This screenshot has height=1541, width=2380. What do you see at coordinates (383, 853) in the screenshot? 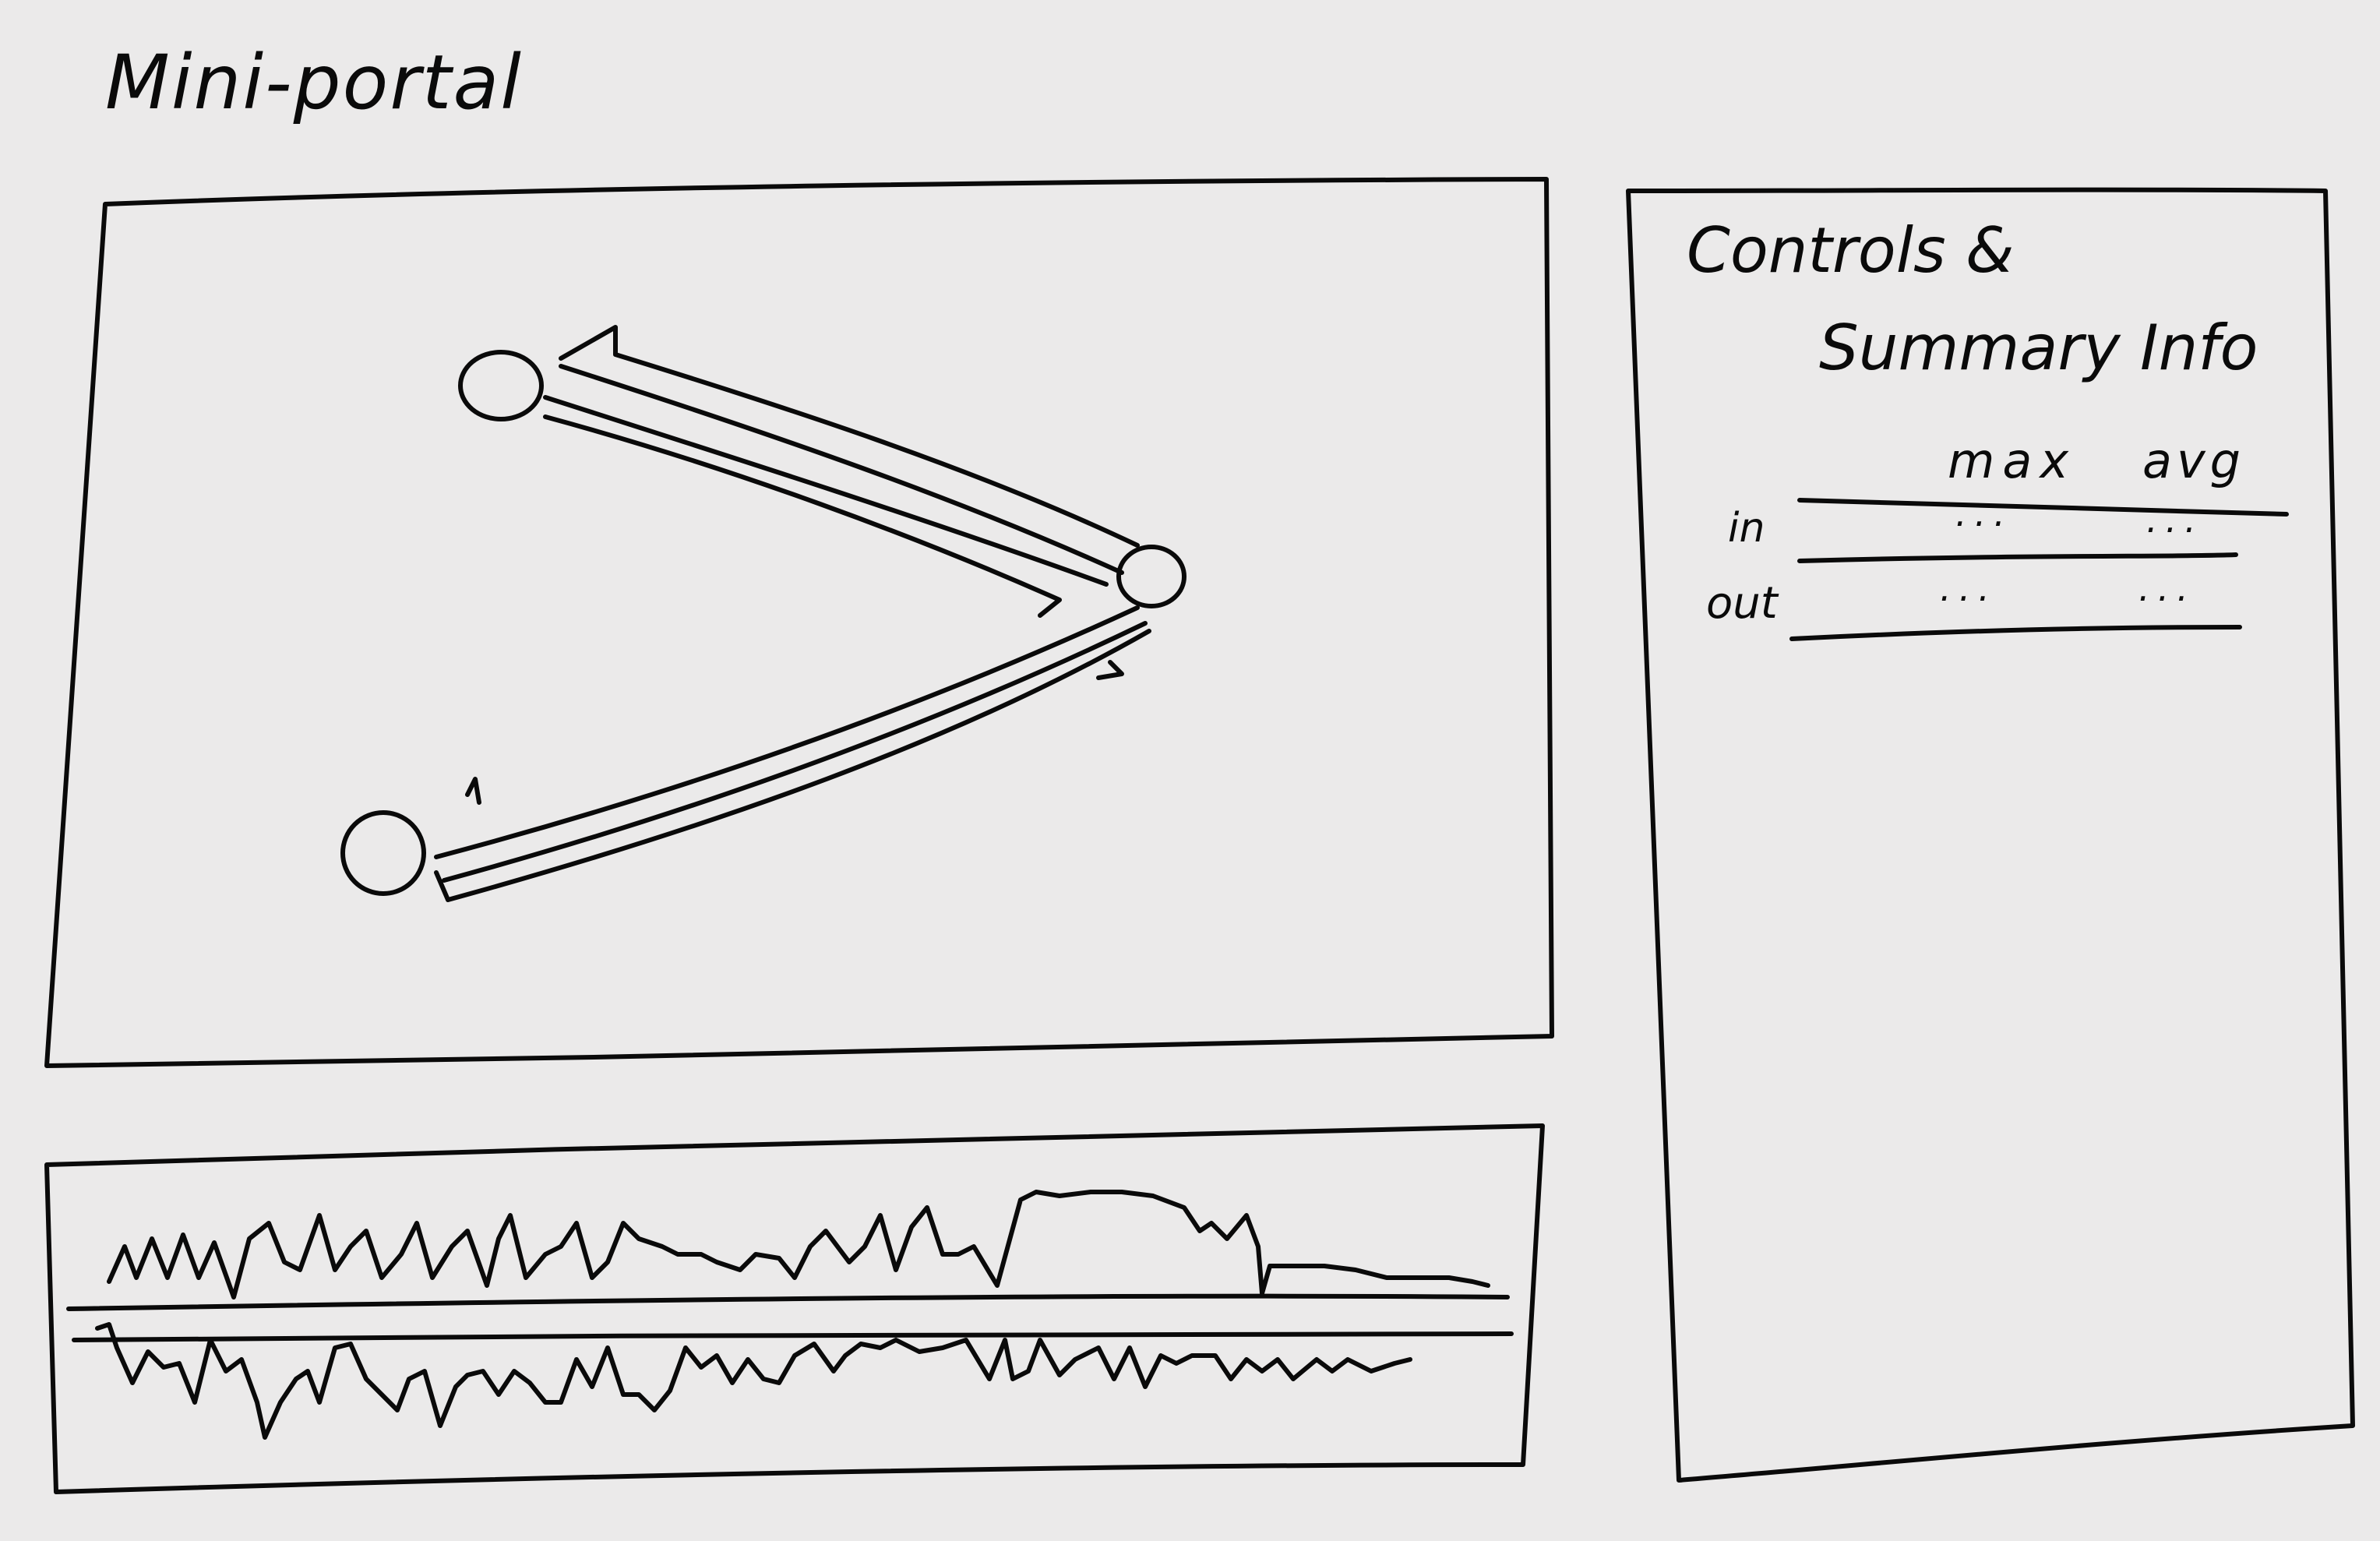
I see `graph-node-bottom-left` at bounding box center [383, 853].